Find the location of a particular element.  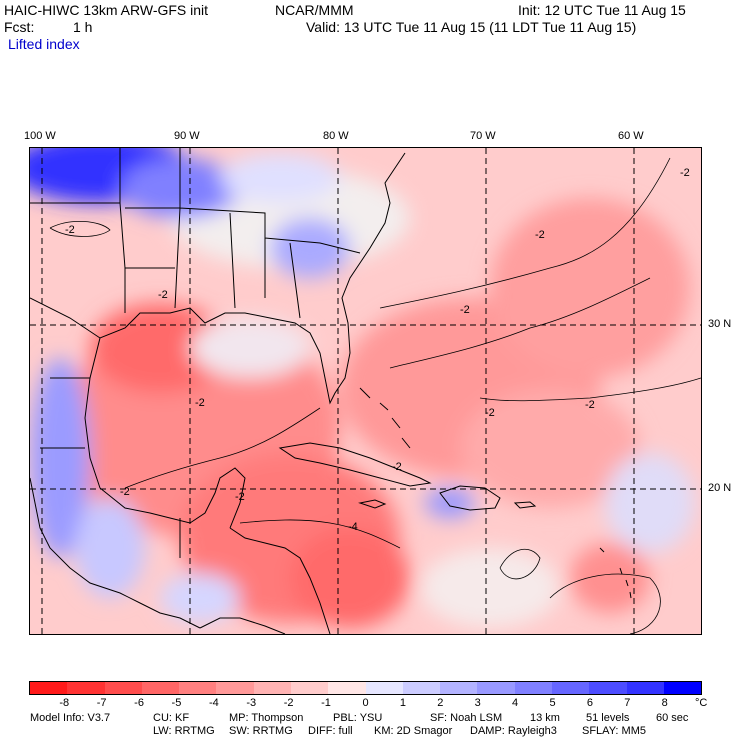

footer-timestep: 60 sec is located at coordinates (672, 718).